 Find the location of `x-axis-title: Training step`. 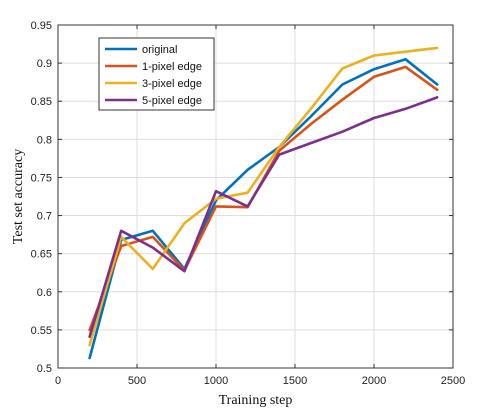

x-axis-title: Training step is located at coordinates (256, 400).